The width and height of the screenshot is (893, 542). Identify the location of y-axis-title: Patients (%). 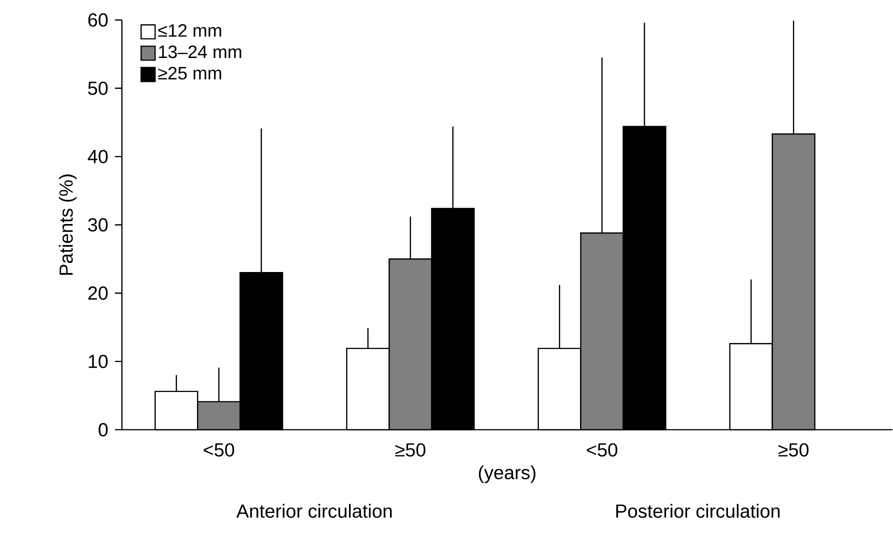
(67, 224).